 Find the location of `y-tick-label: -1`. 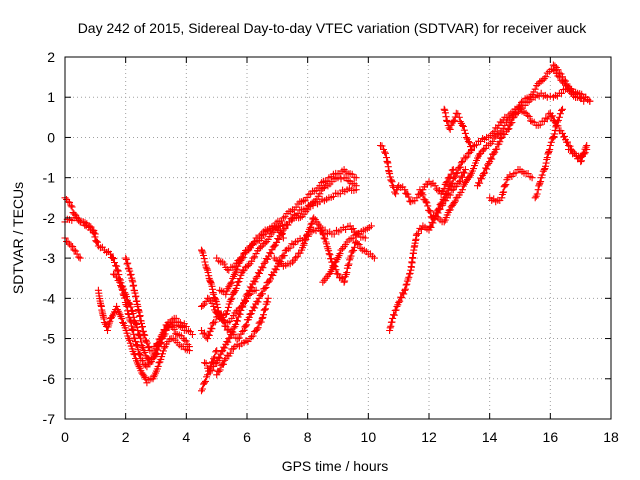

y-tick-label: -1 is located at coordinates (49, 178).